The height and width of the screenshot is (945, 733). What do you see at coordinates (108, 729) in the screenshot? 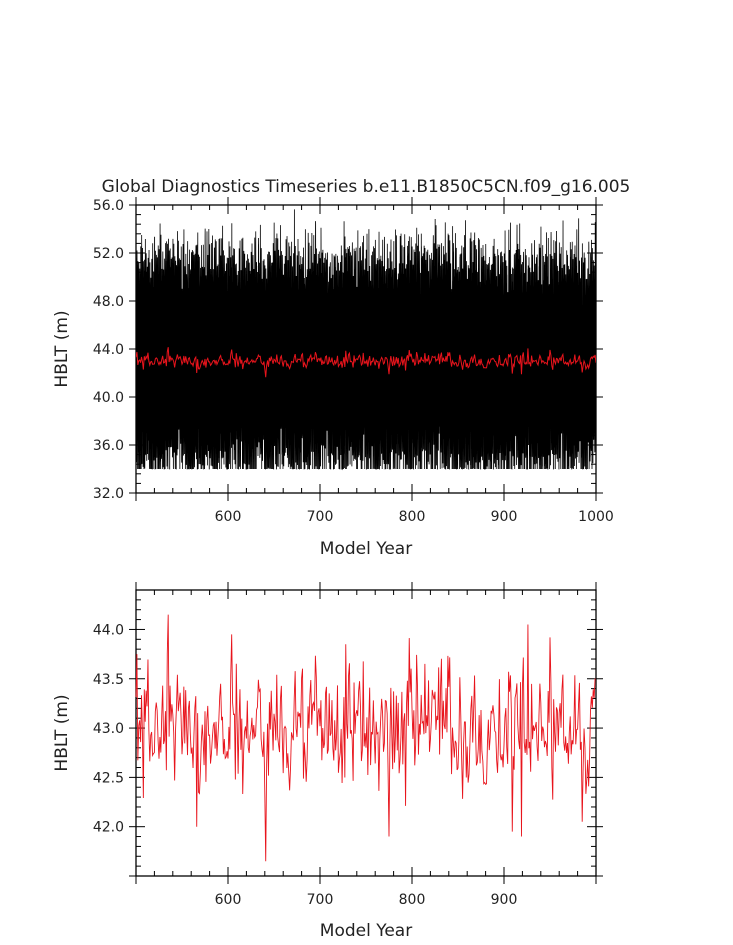
I see `y-tick-label: 43.0` at bounding box center [108, 729].